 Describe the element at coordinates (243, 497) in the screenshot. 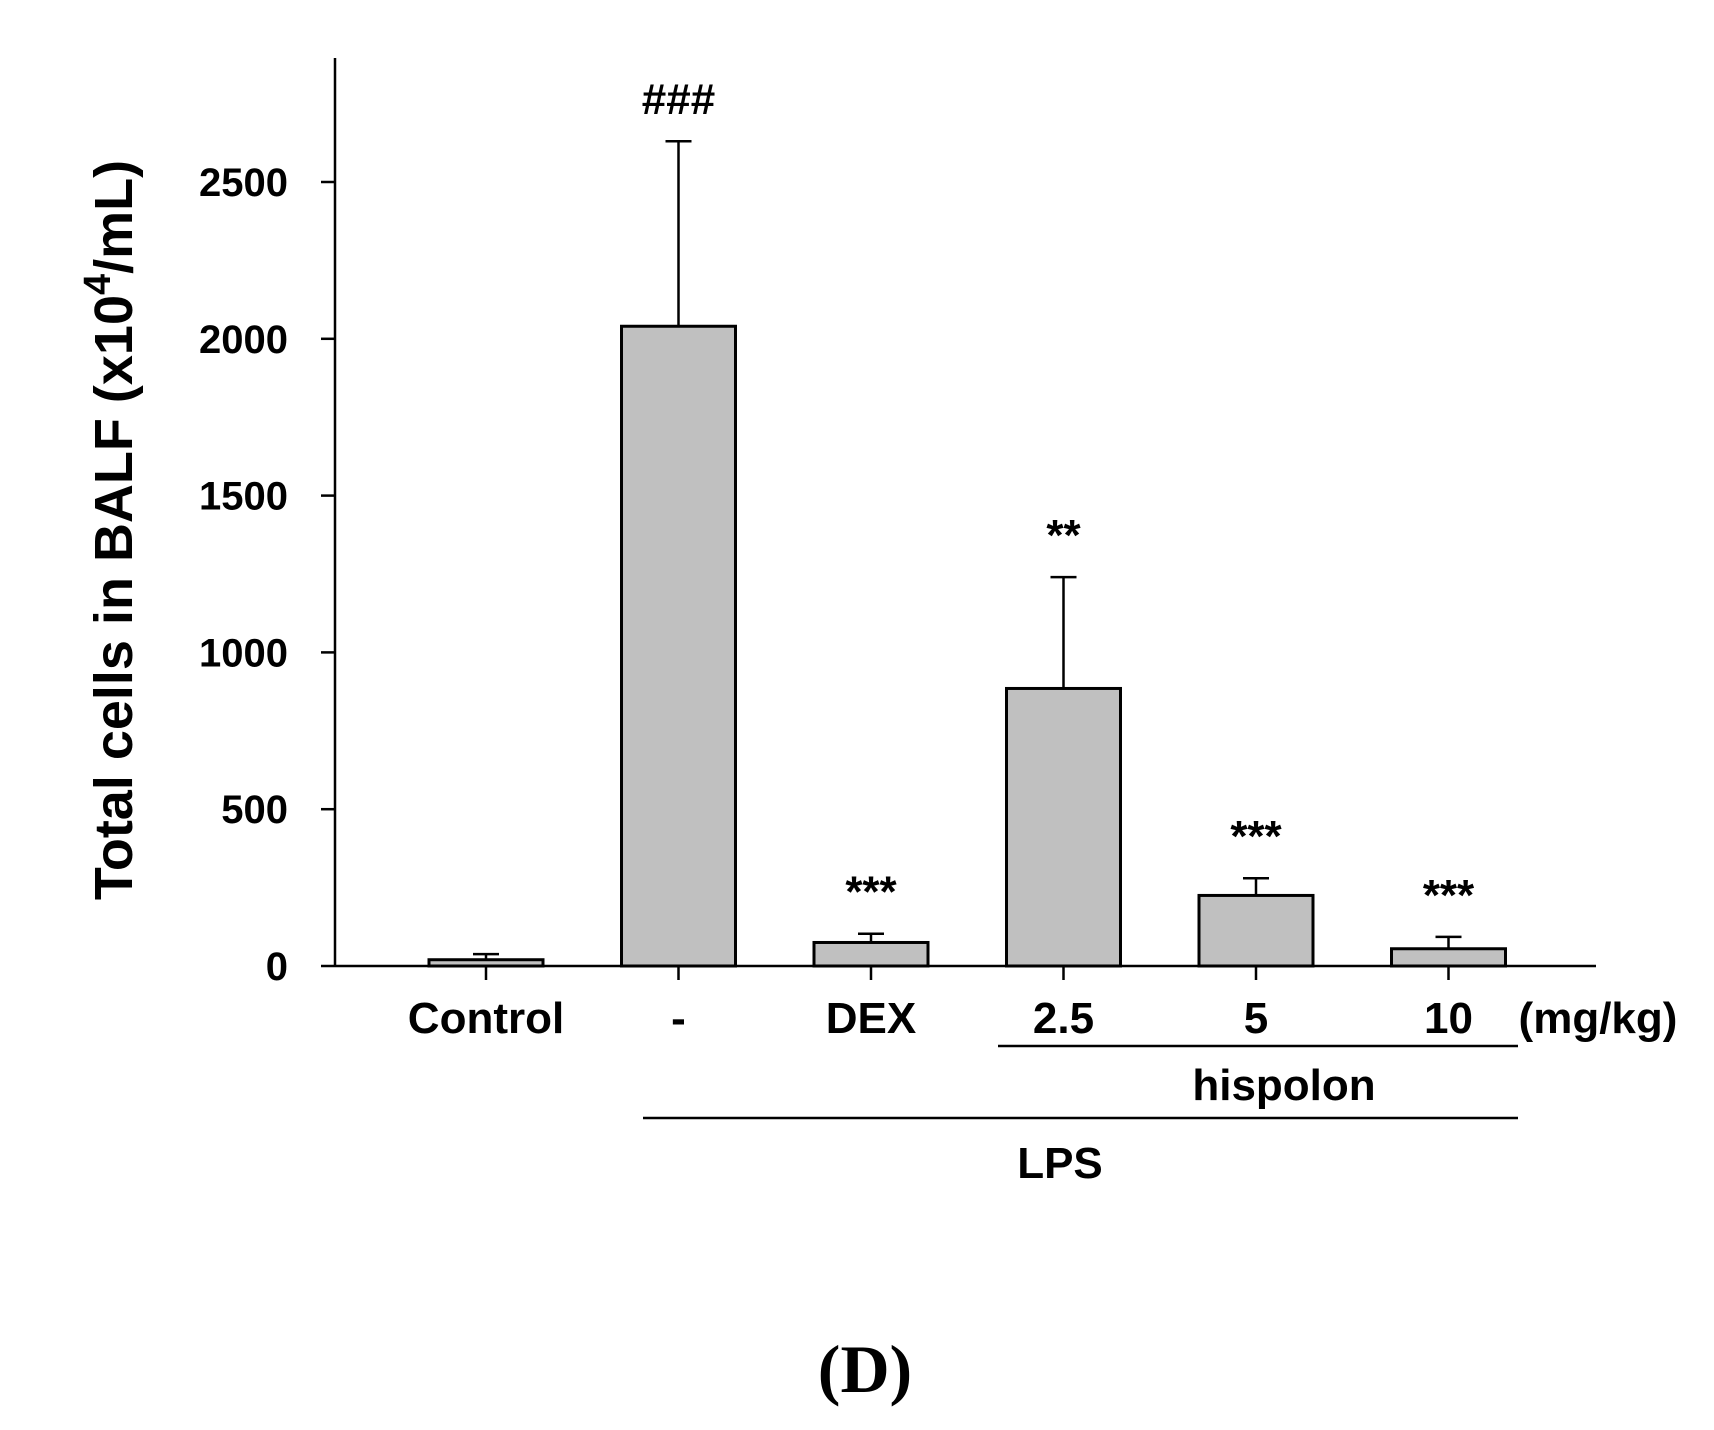

I see `y-tick-label: 1500` at that location.